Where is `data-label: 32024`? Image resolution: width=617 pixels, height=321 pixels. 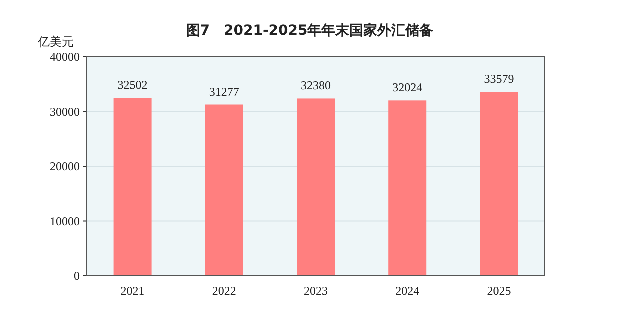
data-label: 32024 is located at coordinates (407, 87).